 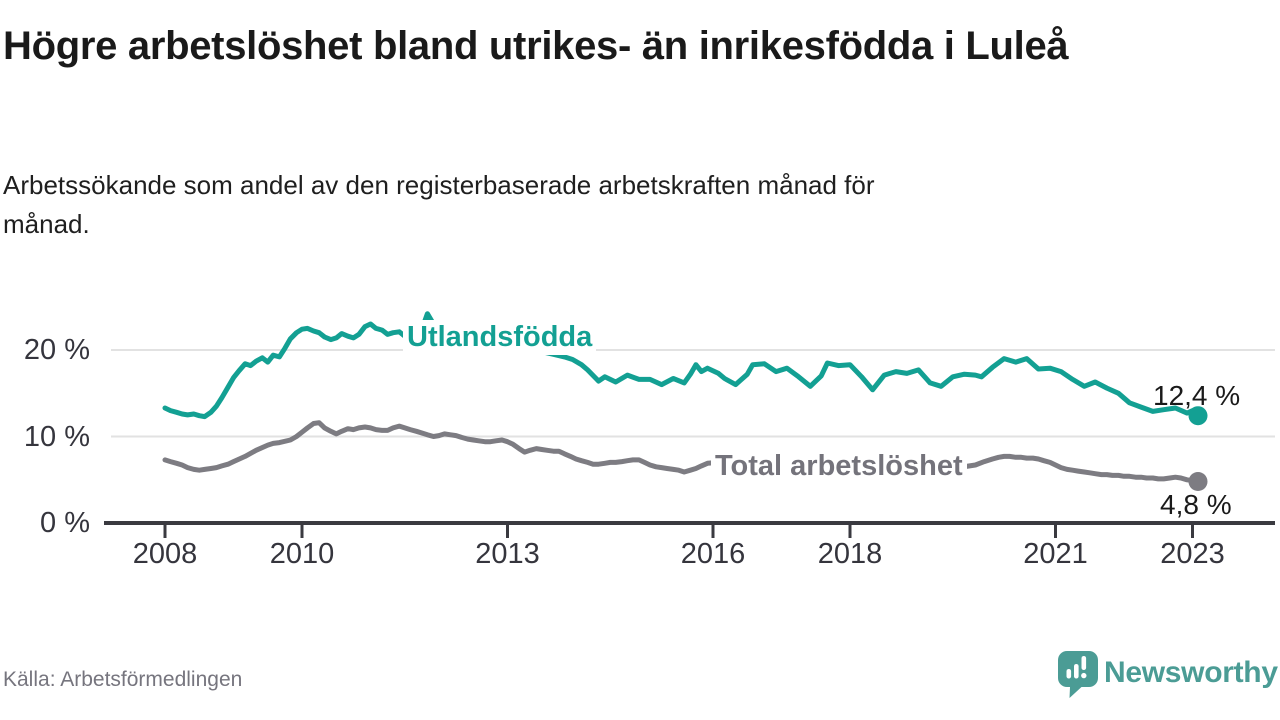 I want to click on newsworthy-logo-icon, so click(x=1078, y=674).